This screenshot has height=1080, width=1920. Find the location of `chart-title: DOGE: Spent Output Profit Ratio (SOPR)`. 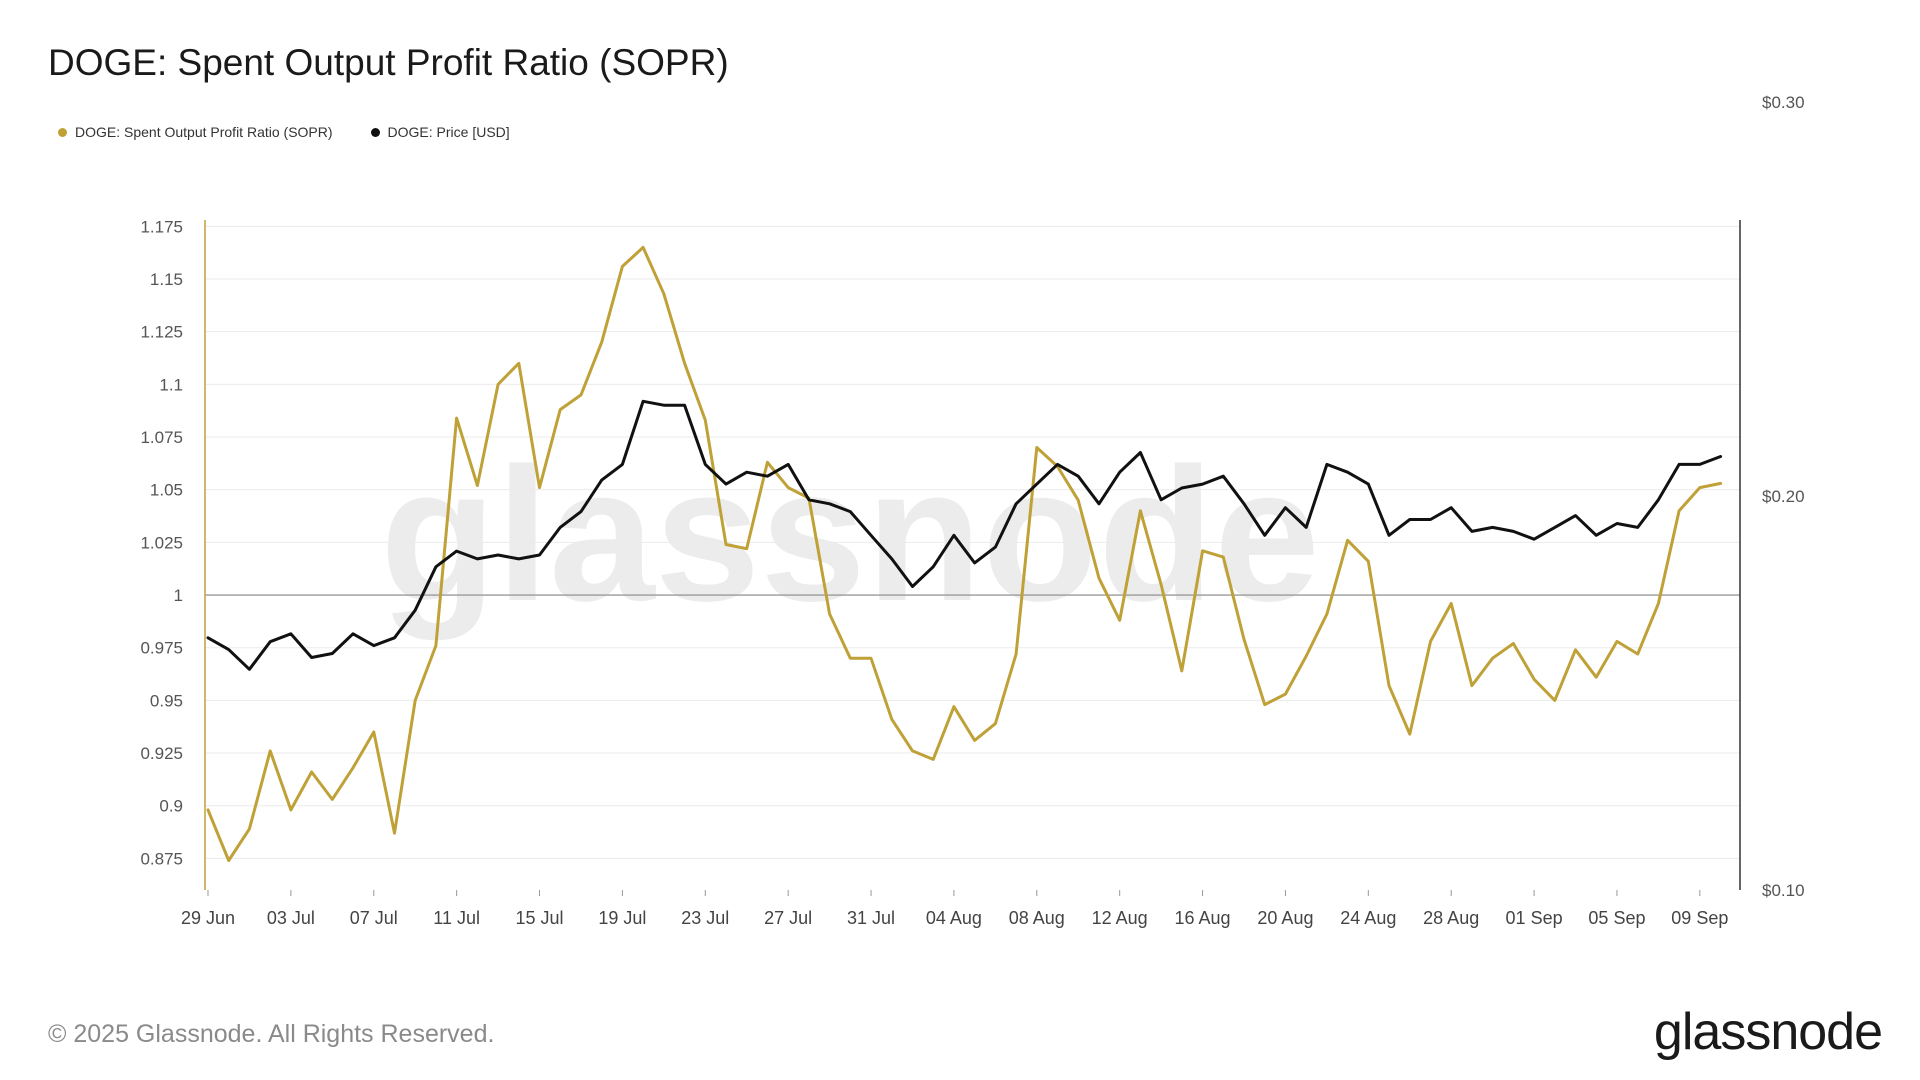

chart-title: DOGE: Spent Output Profit Ratio (SOPR) is located at coordinates (388, 62).